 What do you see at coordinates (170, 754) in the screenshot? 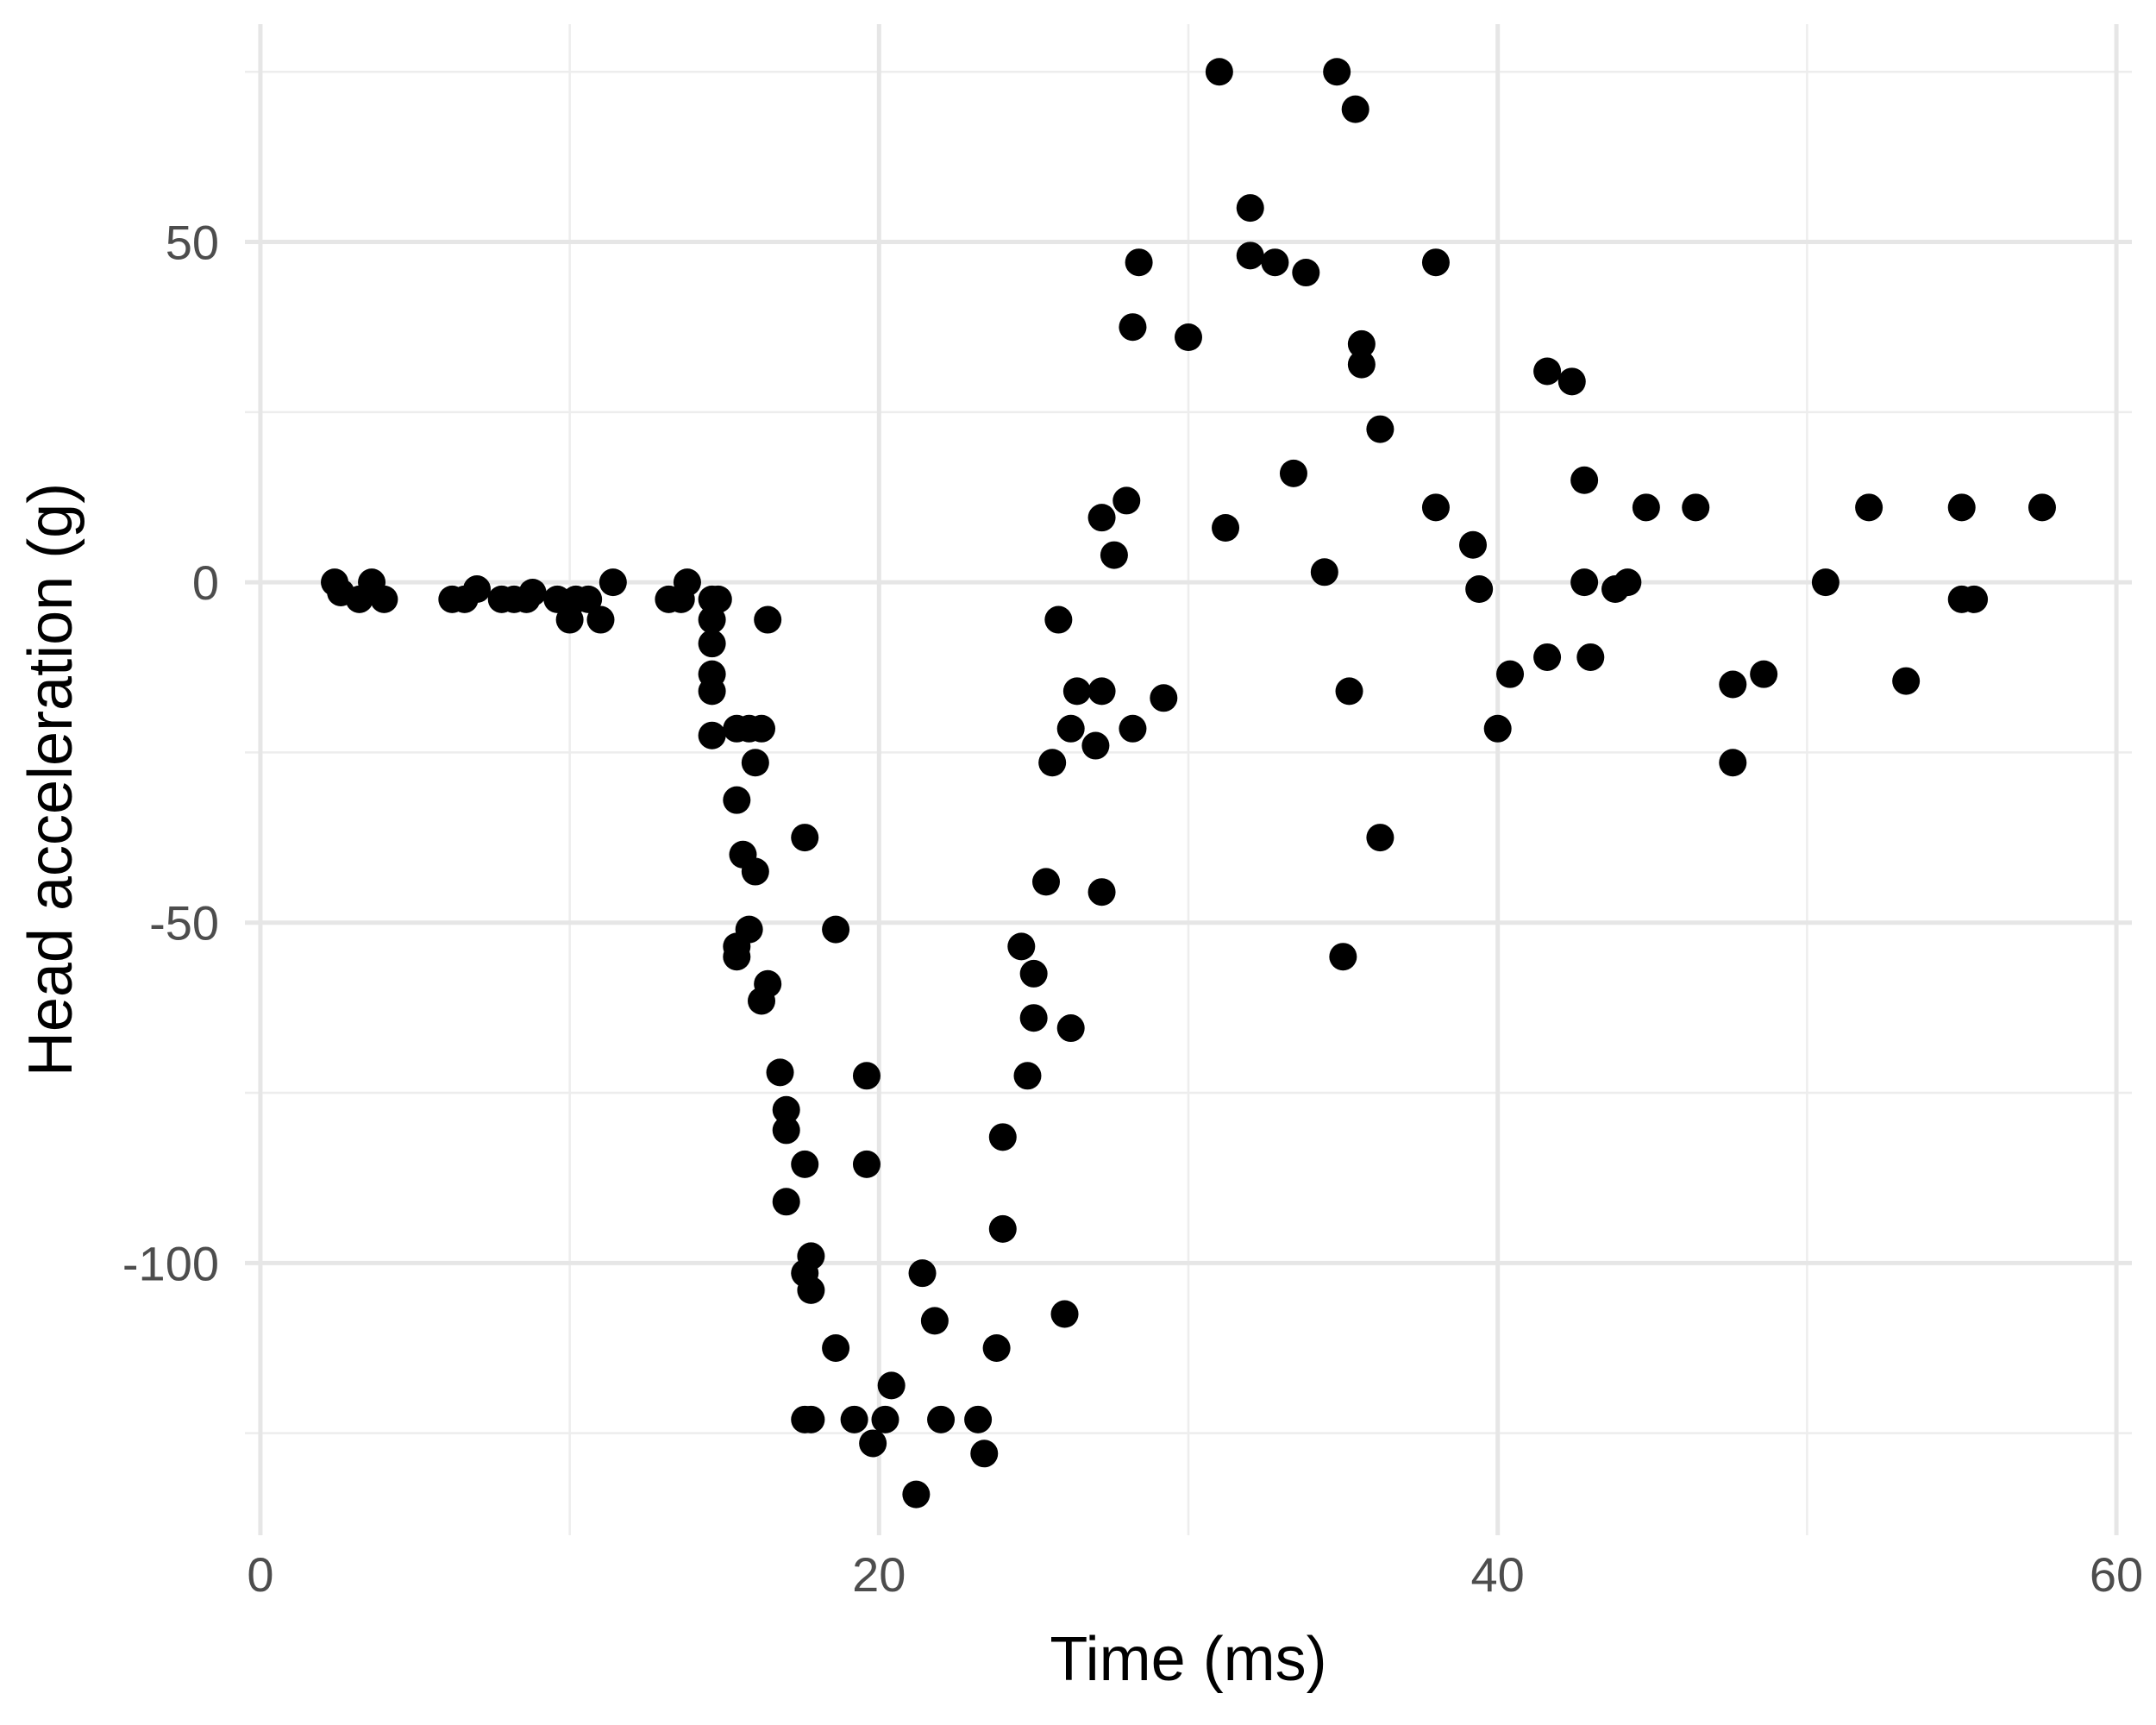
I see `y-axis-tick-labels: -100 -50 0 50` at bounding box center [170, 754].